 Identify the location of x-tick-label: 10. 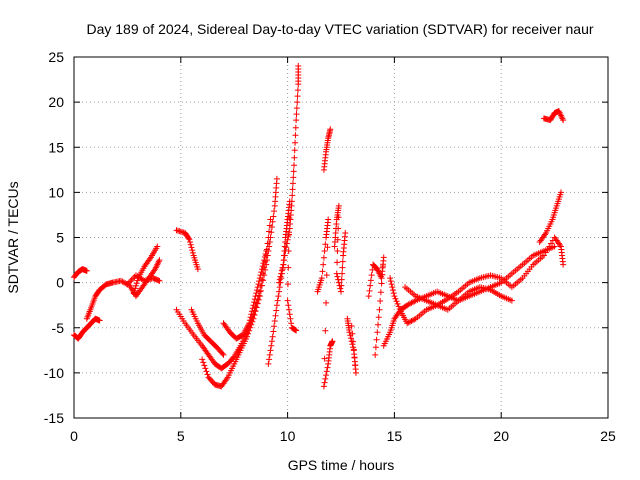
(288, 436).